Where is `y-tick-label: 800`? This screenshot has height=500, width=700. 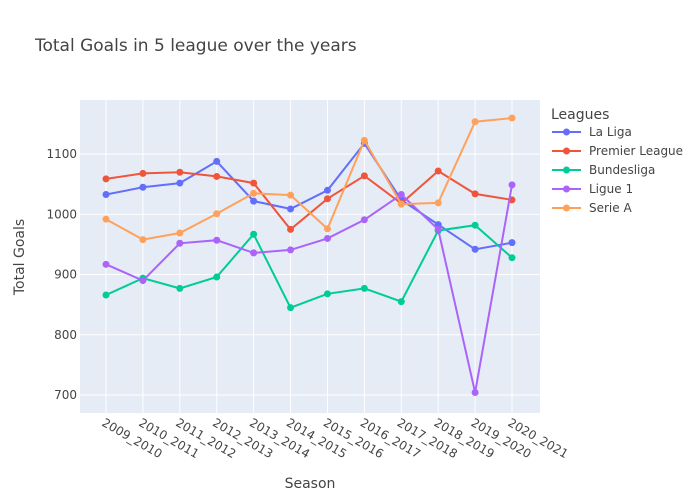
y-tick-label: 800 is located at coordinates (65, 335).